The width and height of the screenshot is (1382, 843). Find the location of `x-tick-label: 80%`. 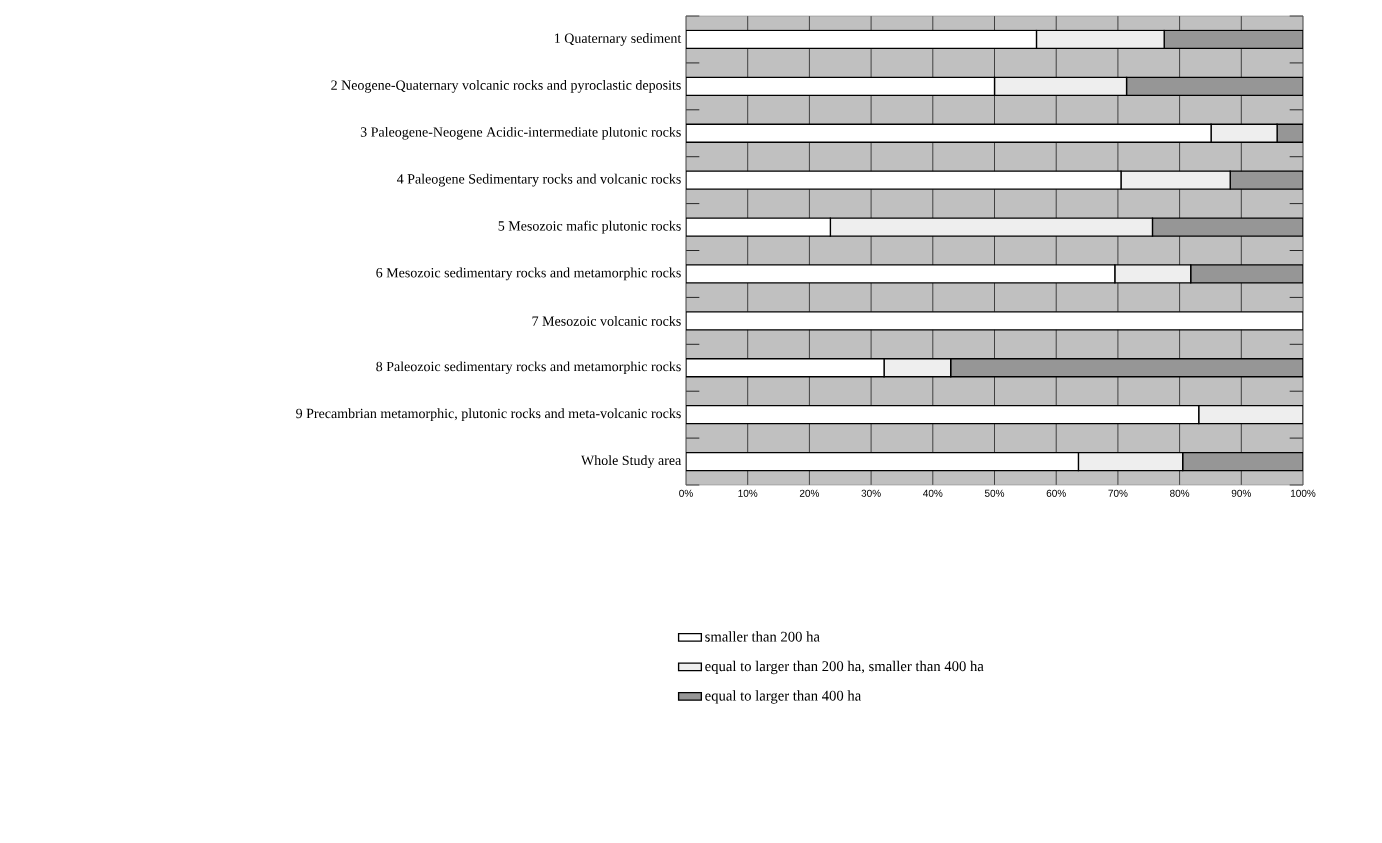

x-tick-label: 80% is located at coordinates (1180, 493).